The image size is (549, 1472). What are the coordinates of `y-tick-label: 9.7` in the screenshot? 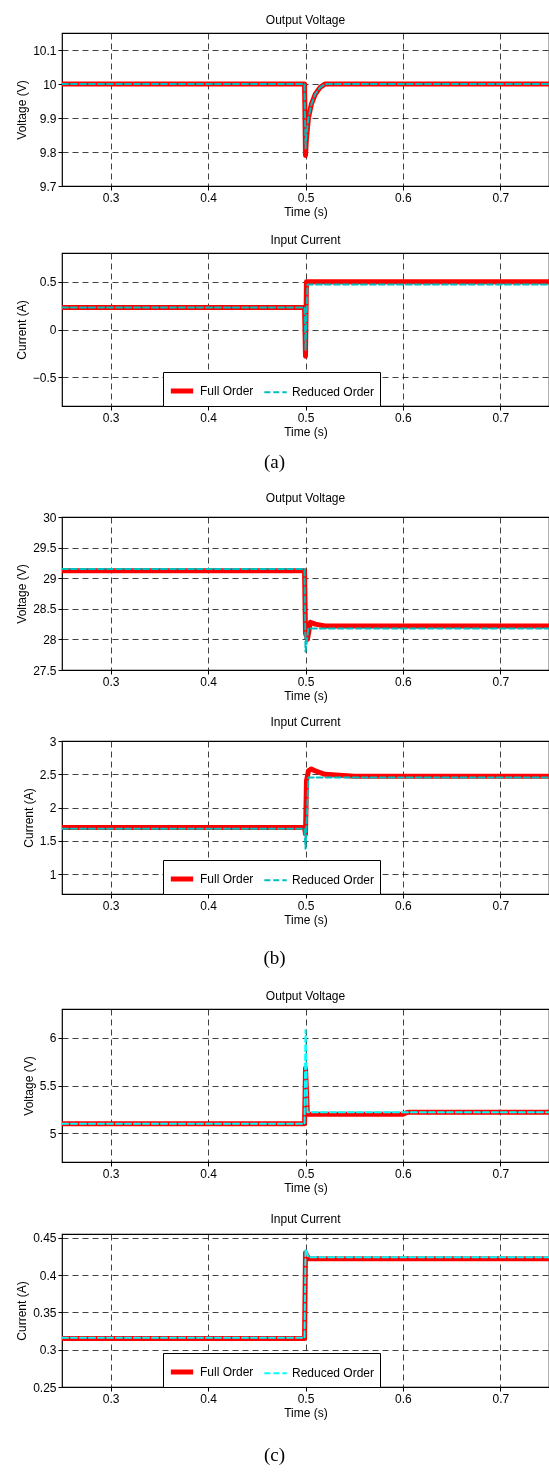 It's located at (48, 186).